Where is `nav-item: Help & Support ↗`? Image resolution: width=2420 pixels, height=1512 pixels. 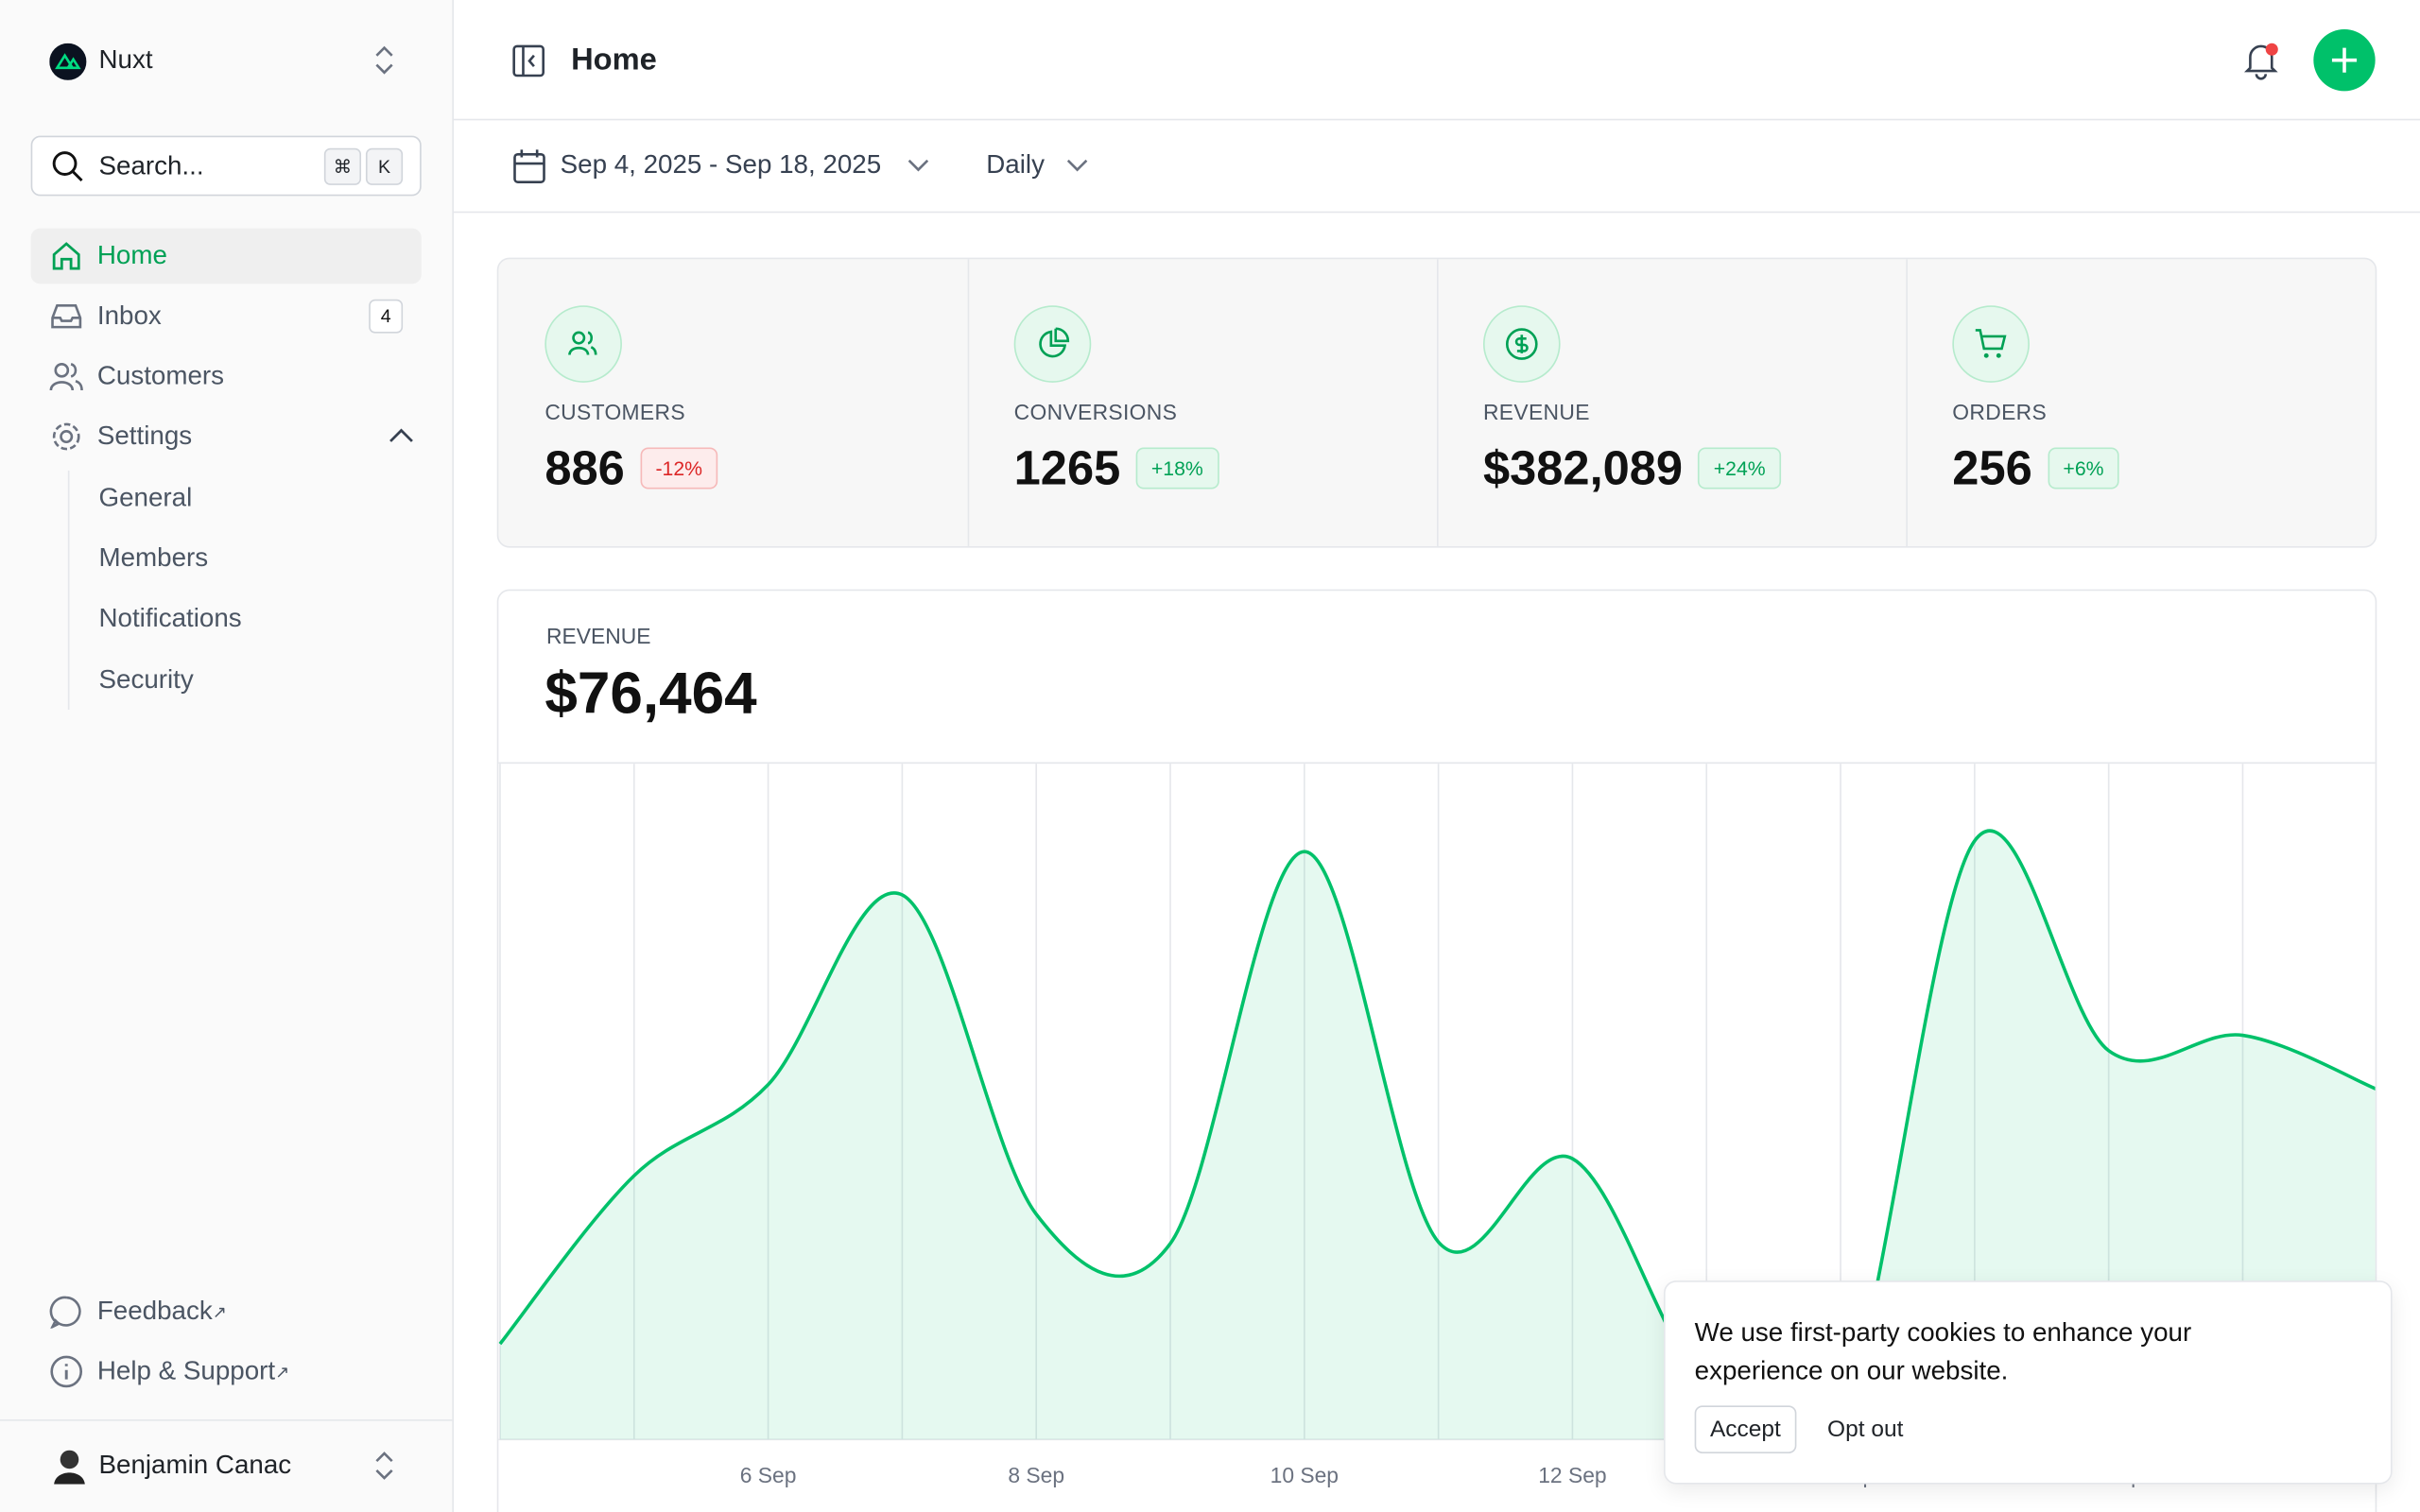
nav-item: Help & Support ↗ is located at coordinates (226, 1372).